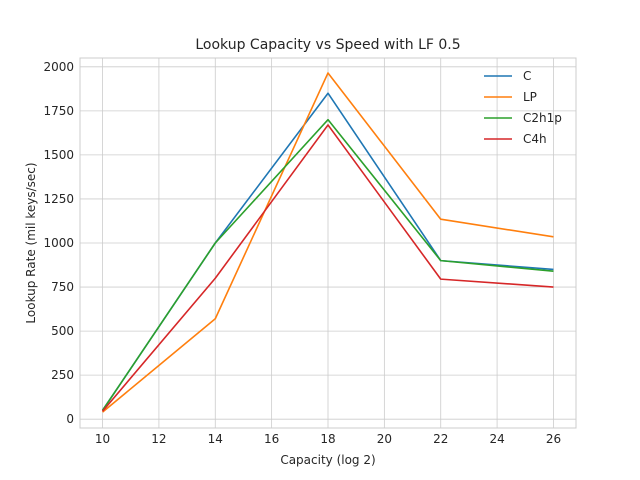  I want to click on chart-title: Lookup Capacity vs Speed with LF 0.5, so click(327, 45).